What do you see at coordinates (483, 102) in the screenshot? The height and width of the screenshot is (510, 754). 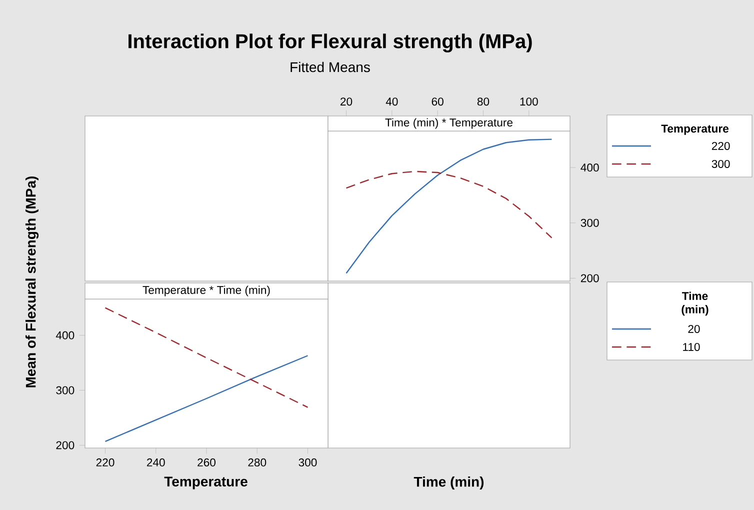 I see `x-tick-label: 80` at bounding box center [483, 102].